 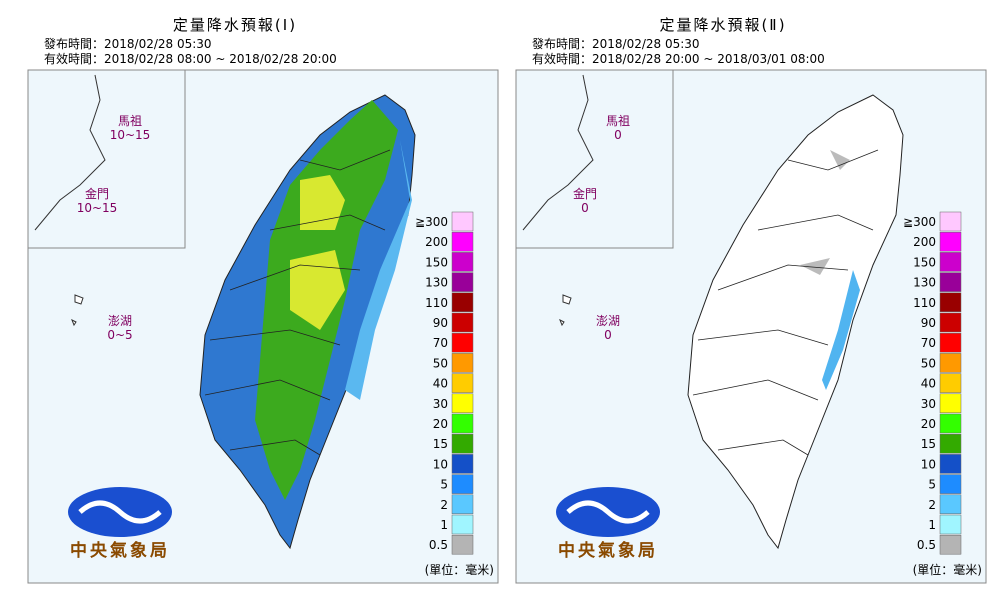 I want to click on island-amount: 0~5, so click(x=119, y=335).